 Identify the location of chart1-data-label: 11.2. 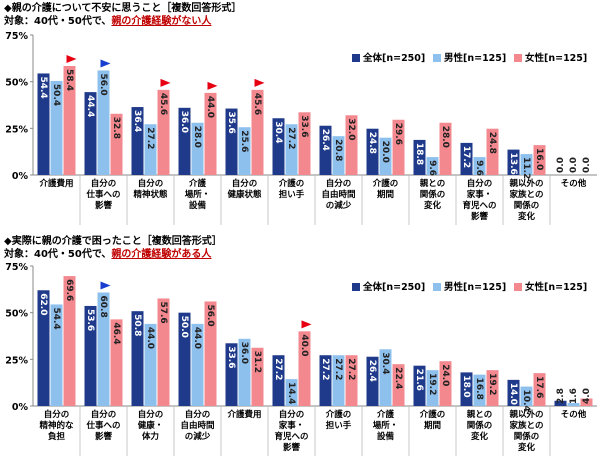
(526, 168).